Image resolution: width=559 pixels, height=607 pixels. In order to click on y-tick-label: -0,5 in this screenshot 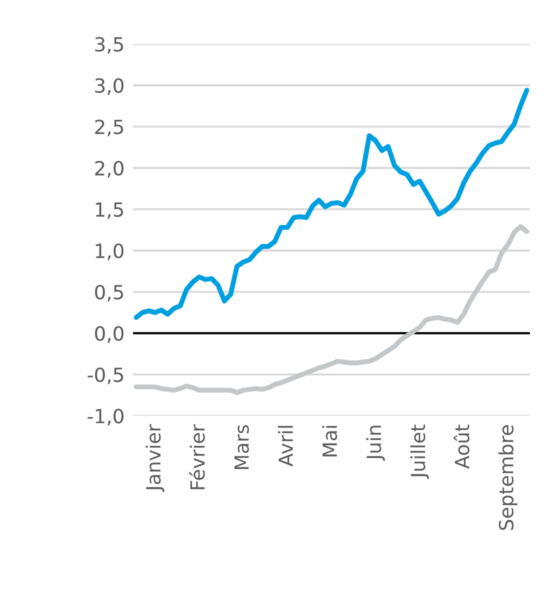, I will do `click(106, 375)`.